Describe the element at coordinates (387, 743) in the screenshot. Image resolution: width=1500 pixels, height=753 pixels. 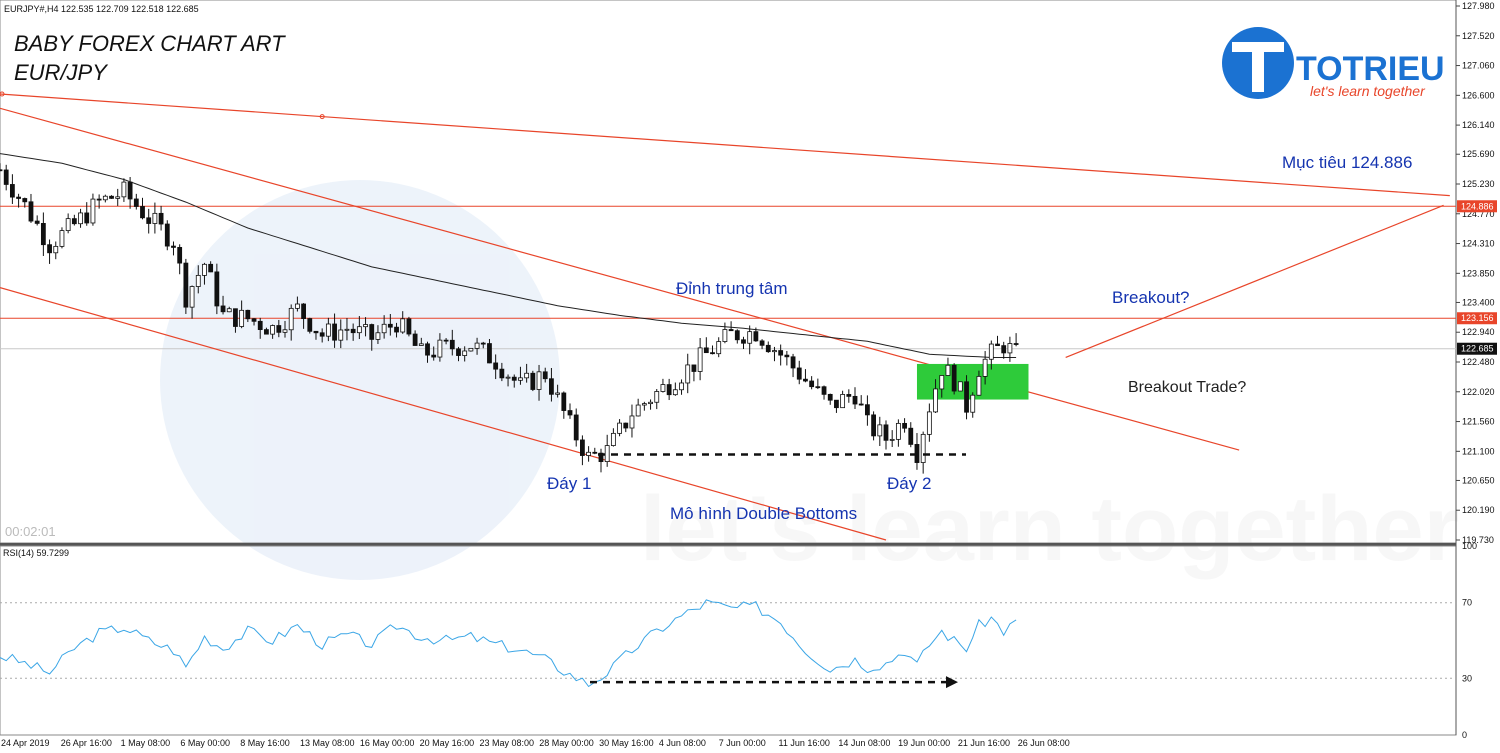
I see `time-tick-label: 16 May 00:00` at that location.